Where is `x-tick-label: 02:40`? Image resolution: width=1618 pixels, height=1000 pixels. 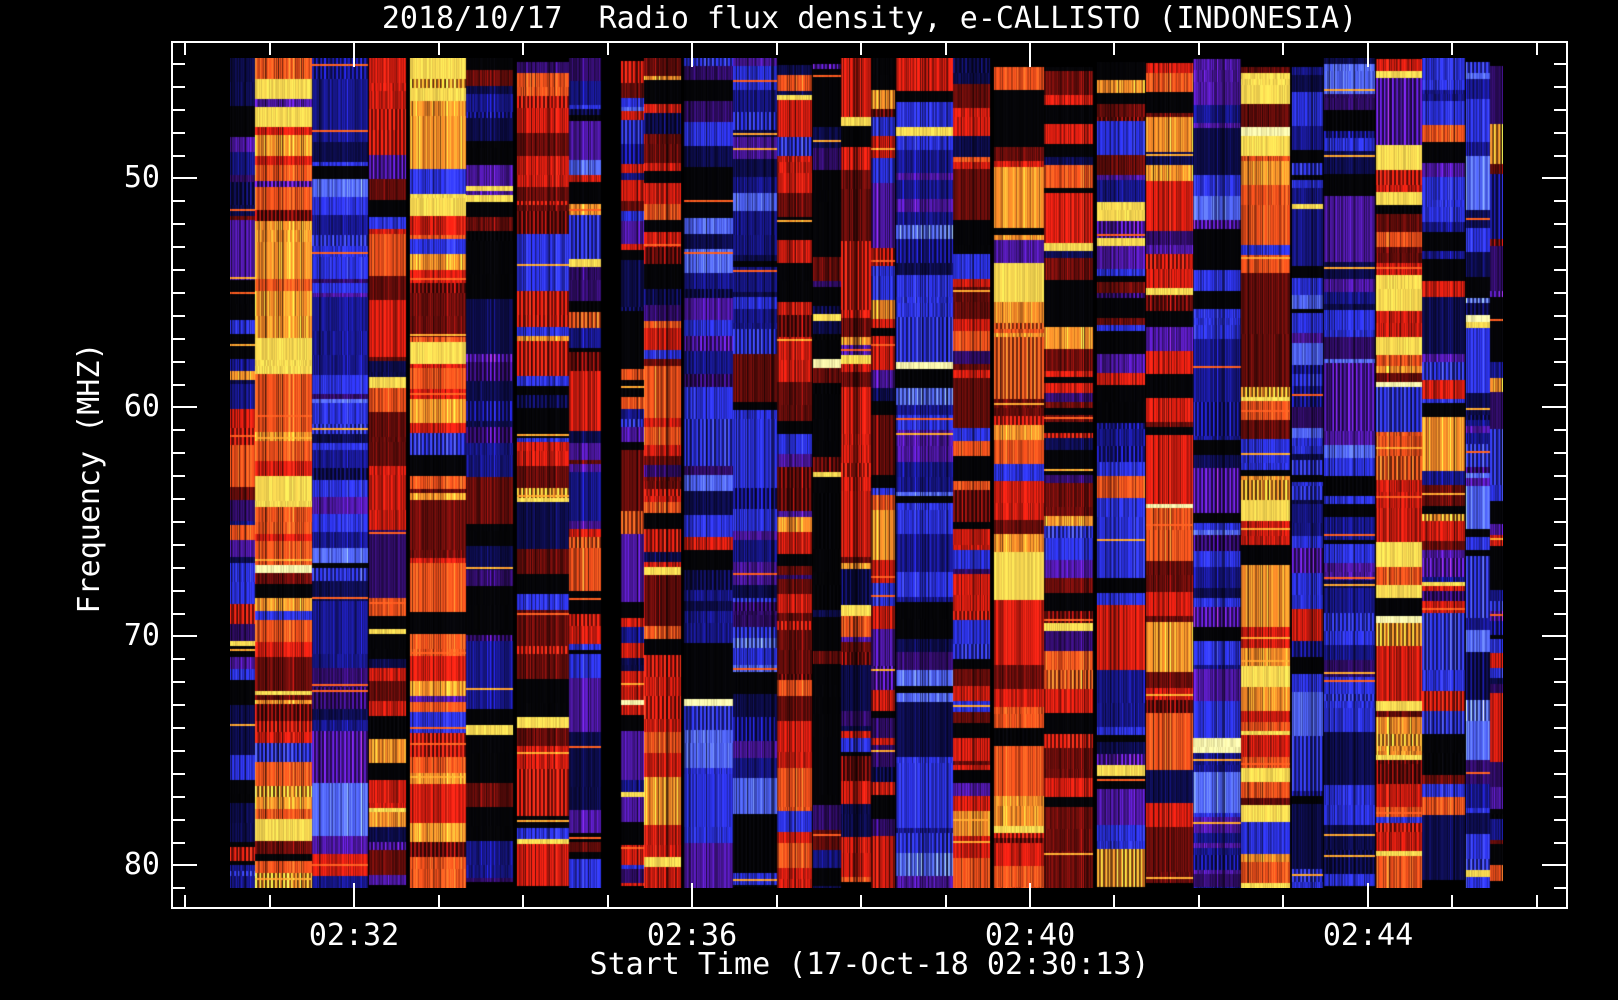 x-tick-label: 02:40 is located at coordinates (1030, 935).